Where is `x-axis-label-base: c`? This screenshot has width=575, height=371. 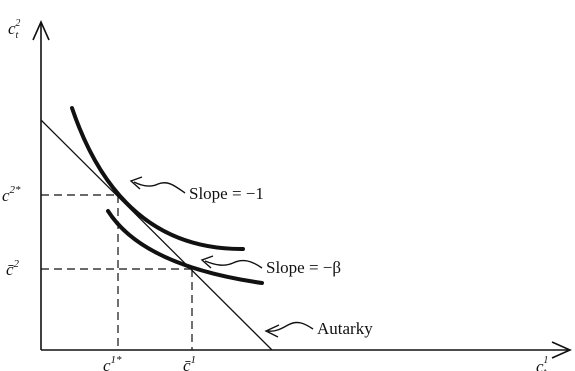
x-axis-label-base: c is located at coordinates (540, 364).